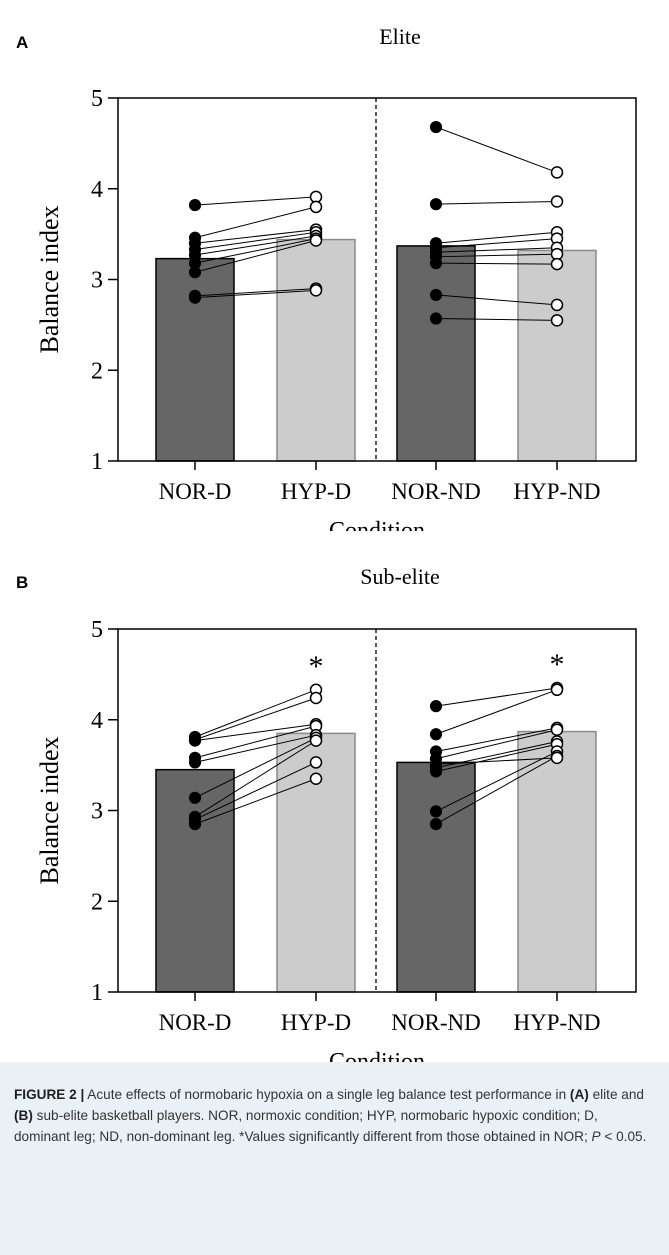 The image size is (669, 1255). I want to click on bar-nor-d, so click(195, 359).